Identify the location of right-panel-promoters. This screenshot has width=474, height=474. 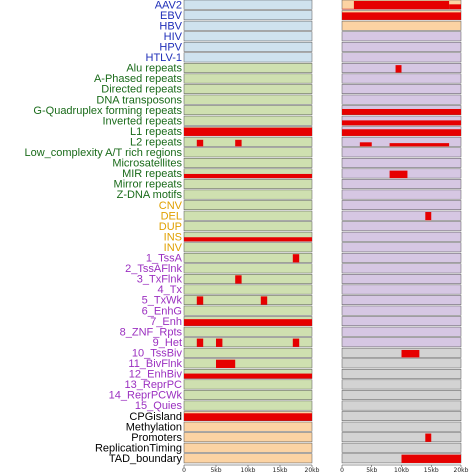
(401, 437).